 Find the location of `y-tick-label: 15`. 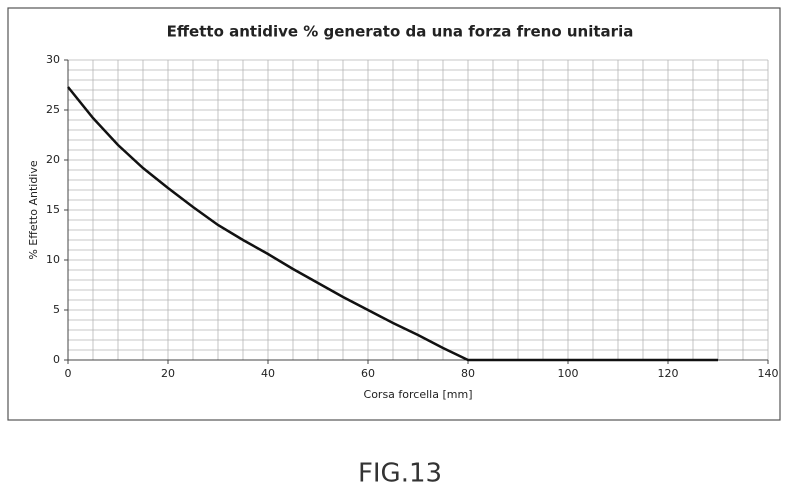

y-tick-label: 15 is located at coordinates (53, 209).